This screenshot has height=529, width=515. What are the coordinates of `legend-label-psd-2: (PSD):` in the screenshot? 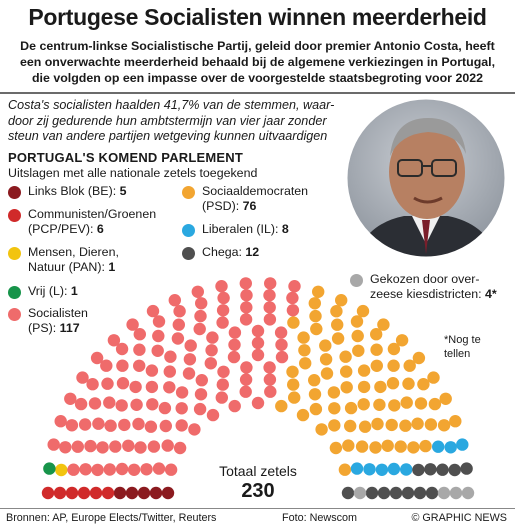 It's located at (222, 206).